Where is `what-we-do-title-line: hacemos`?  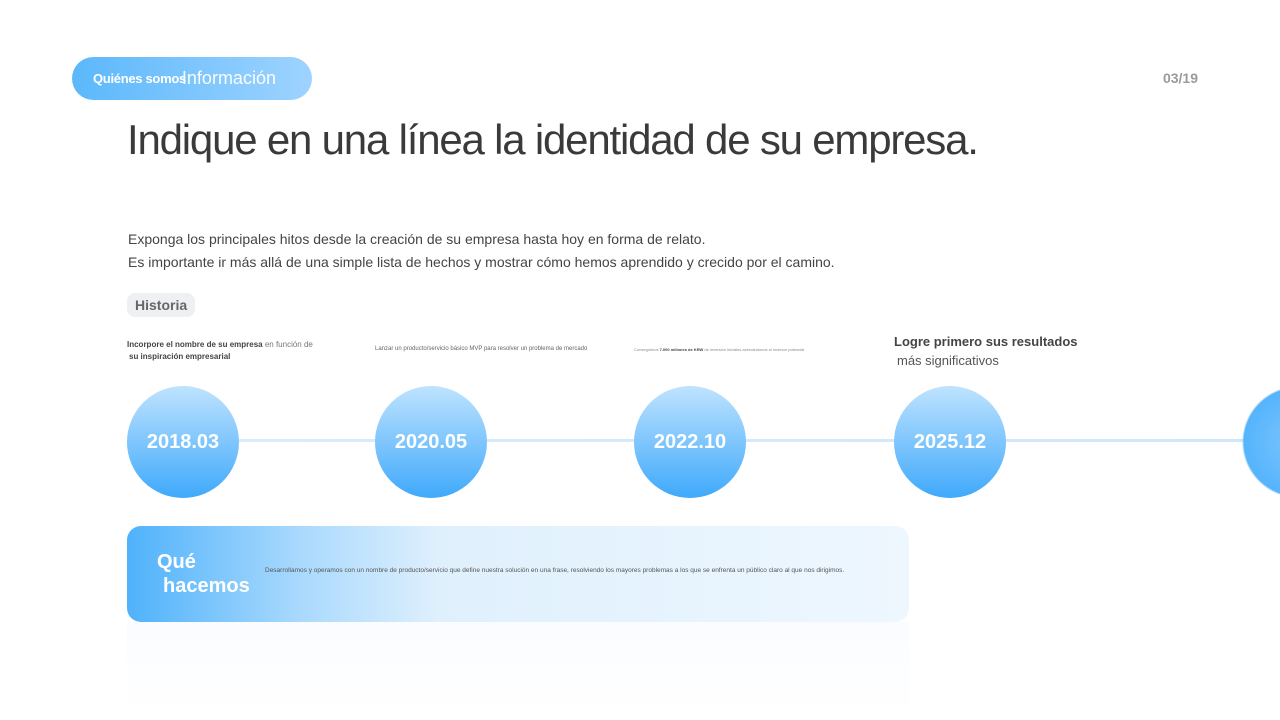
what-we-do-title-line: hacemos is located at coordinates (206, 586).